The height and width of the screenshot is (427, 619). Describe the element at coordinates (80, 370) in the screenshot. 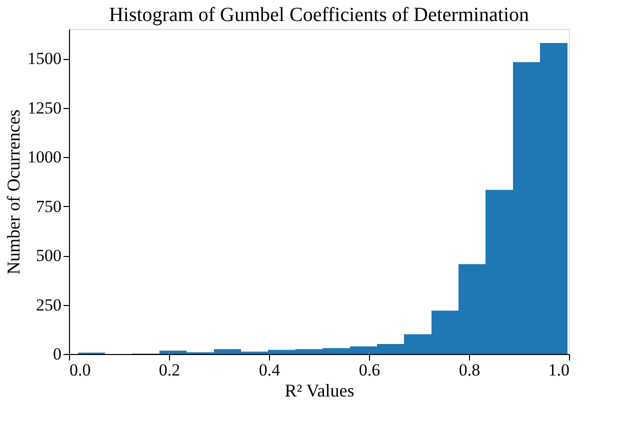

I see `x-tick-label: 0.0` at that location.